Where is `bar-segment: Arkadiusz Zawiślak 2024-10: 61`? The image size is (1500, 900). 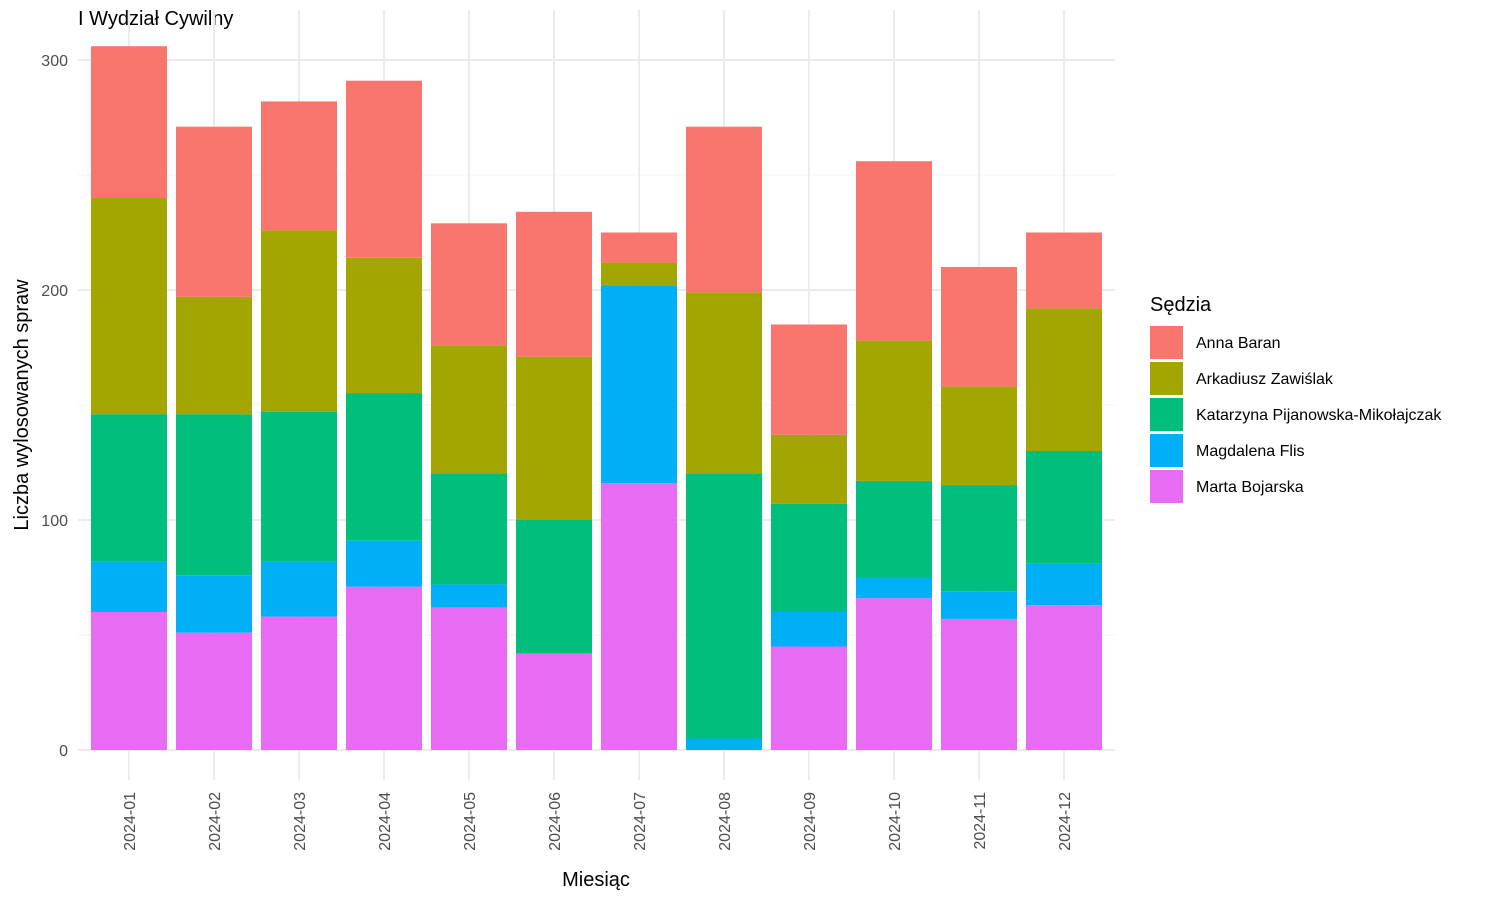 bar-segment: Arkadiusz Zawiślak 2024-10: 61 is located at coordinates (894, 410).